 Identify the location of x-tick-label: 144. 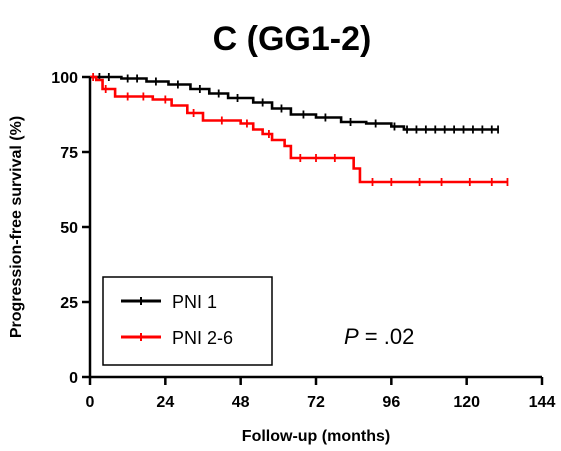
(542, 402).